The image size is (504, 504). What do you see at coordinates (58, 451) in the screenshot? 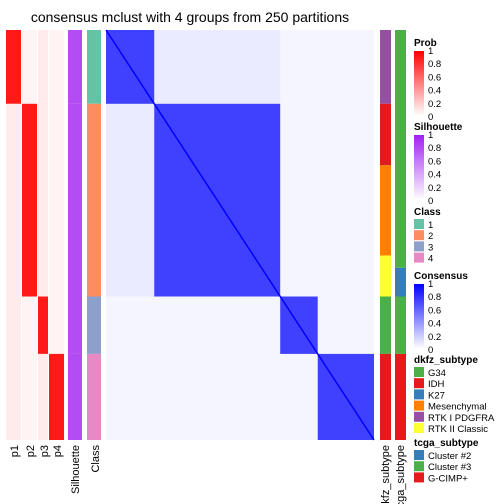
I see `left-annotation-label-4: p4` at bounding box center [58, 451].